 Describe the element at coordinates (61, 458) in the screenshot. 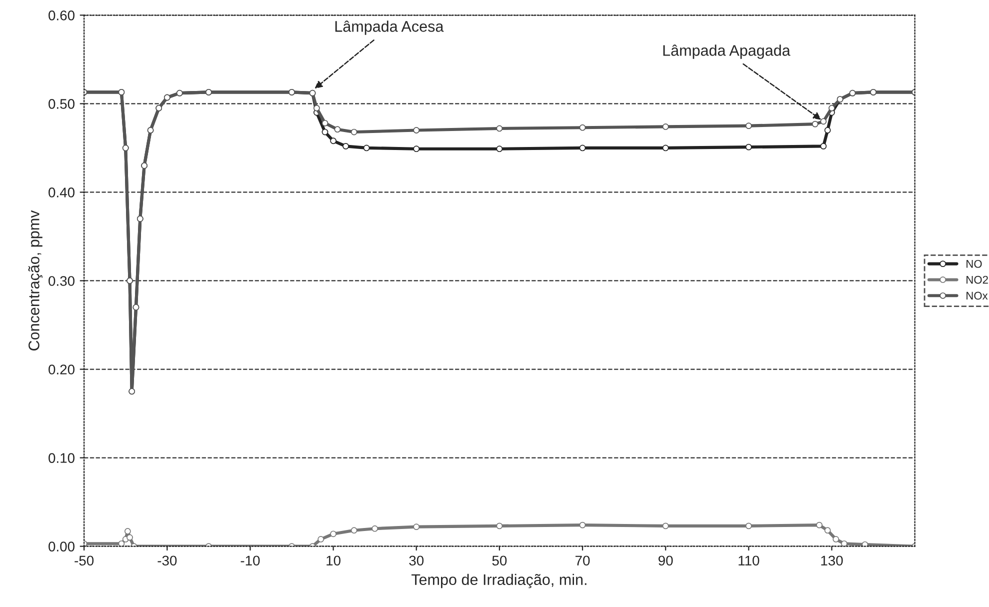

I see `y-tick-label: 0.10` at that location.